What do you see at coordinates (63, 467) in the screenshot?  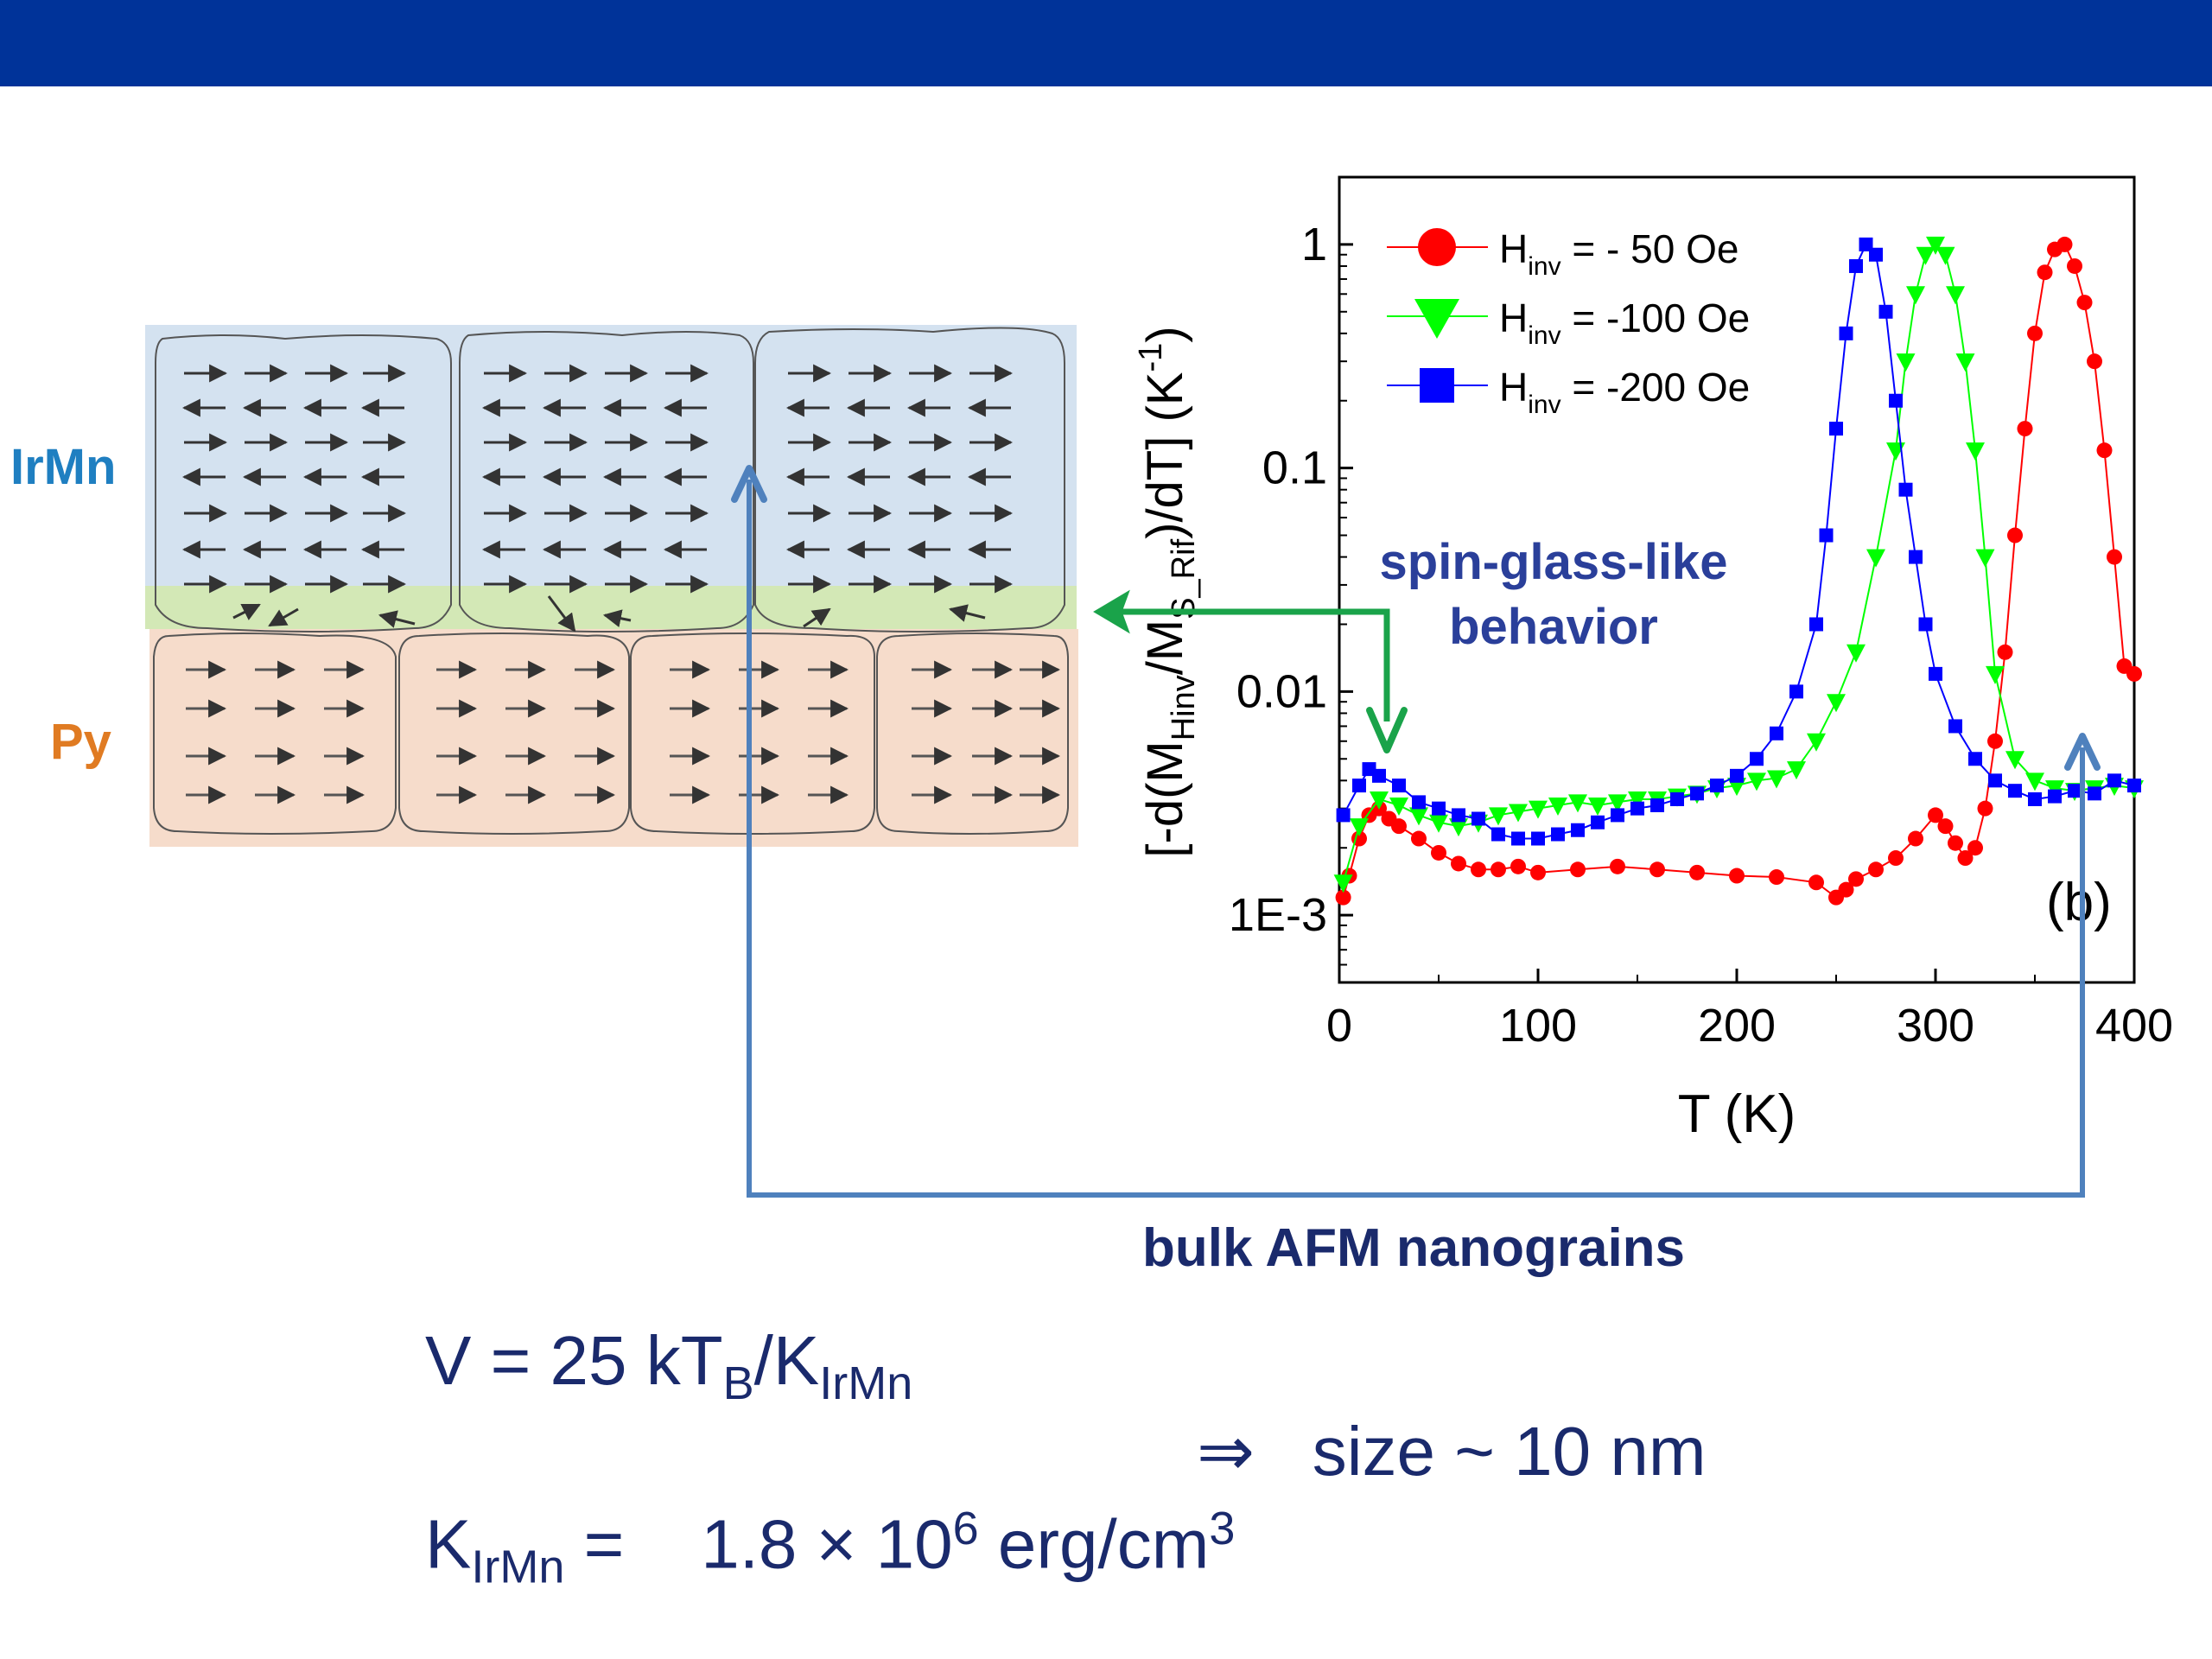 I see `irmn-label: IrMn` at bounding box center [63, 467].